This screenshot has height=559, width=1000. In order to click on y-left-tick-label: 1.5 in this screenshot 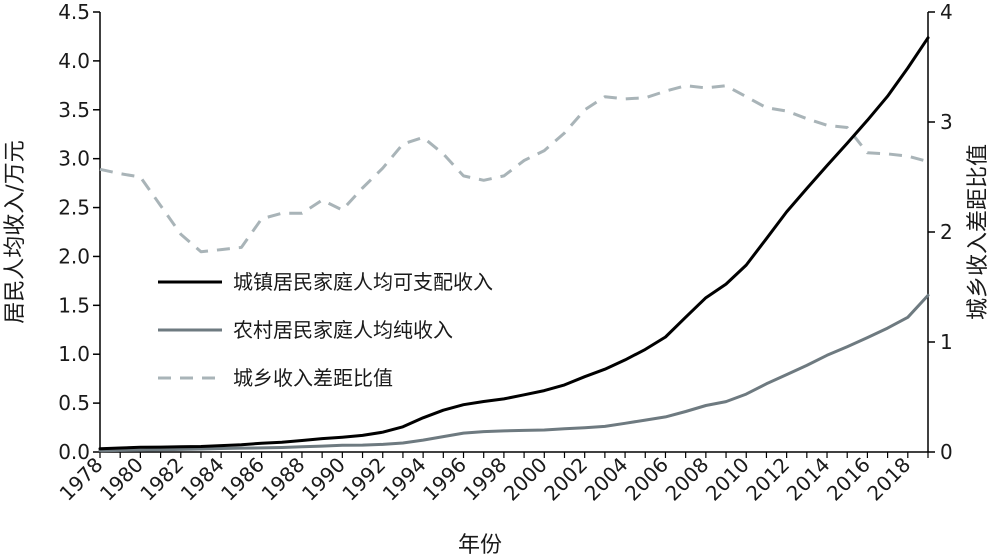, I will do `click(74, 305)`.